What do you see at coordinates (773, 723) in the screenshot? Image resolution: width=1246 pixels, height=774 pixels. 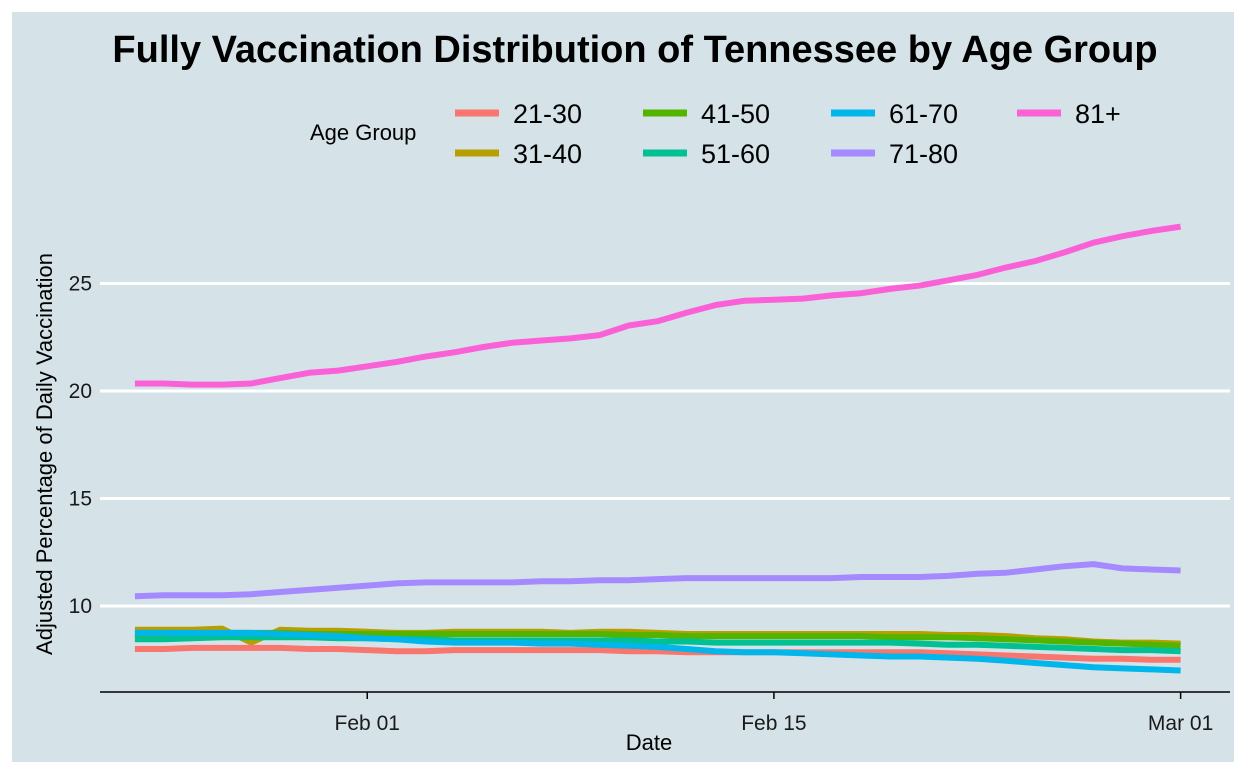 I see `x-tick-label: Feb 15` at bounding box center [773, 723].